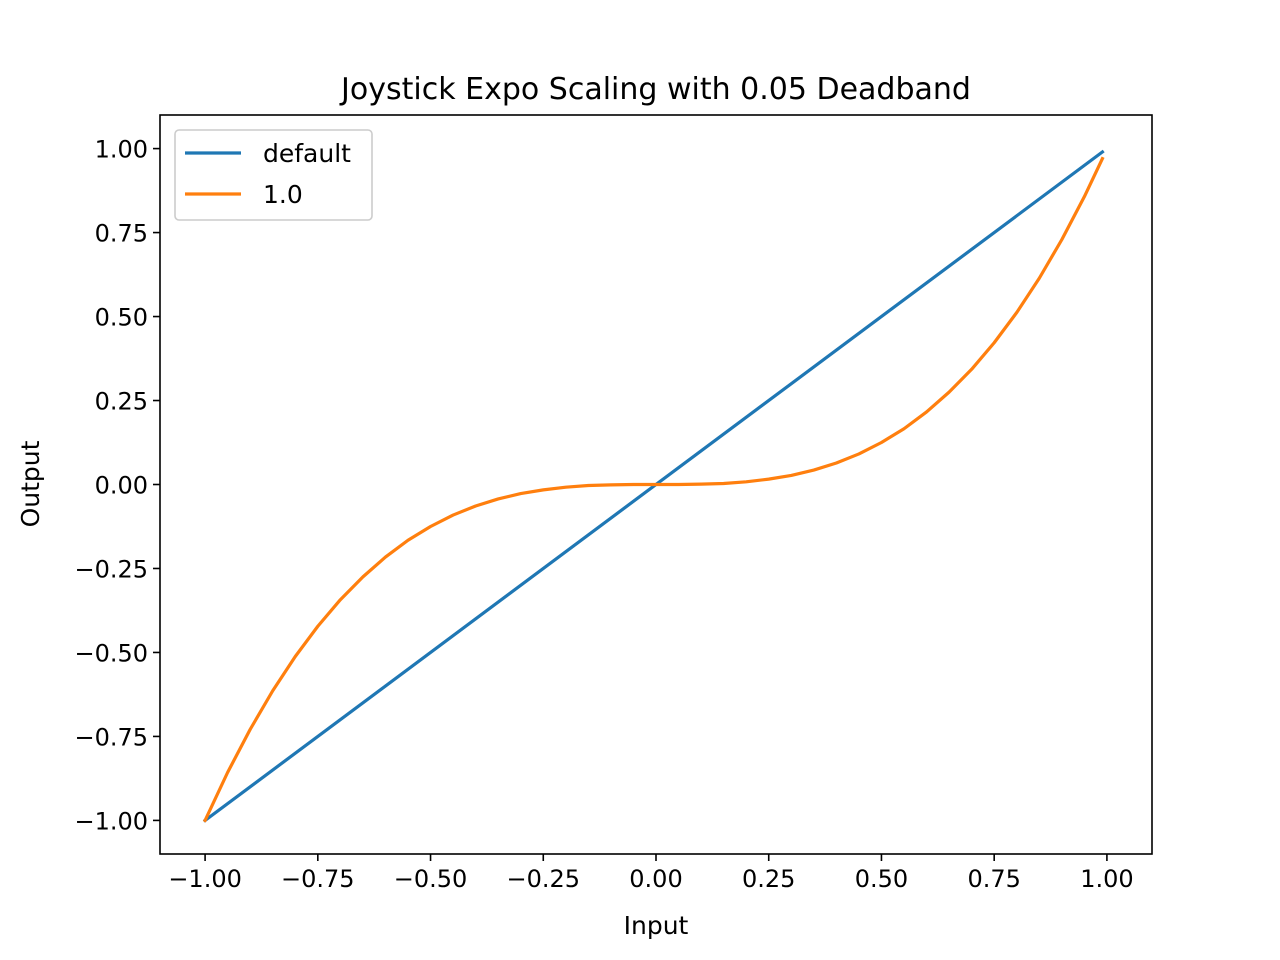  What do you see at coordinates (655, 89) in the screenshot?
I see `chart-title: Joystick Expo Scaling with 0.05 Deadband` at bounding box center [655, 89].